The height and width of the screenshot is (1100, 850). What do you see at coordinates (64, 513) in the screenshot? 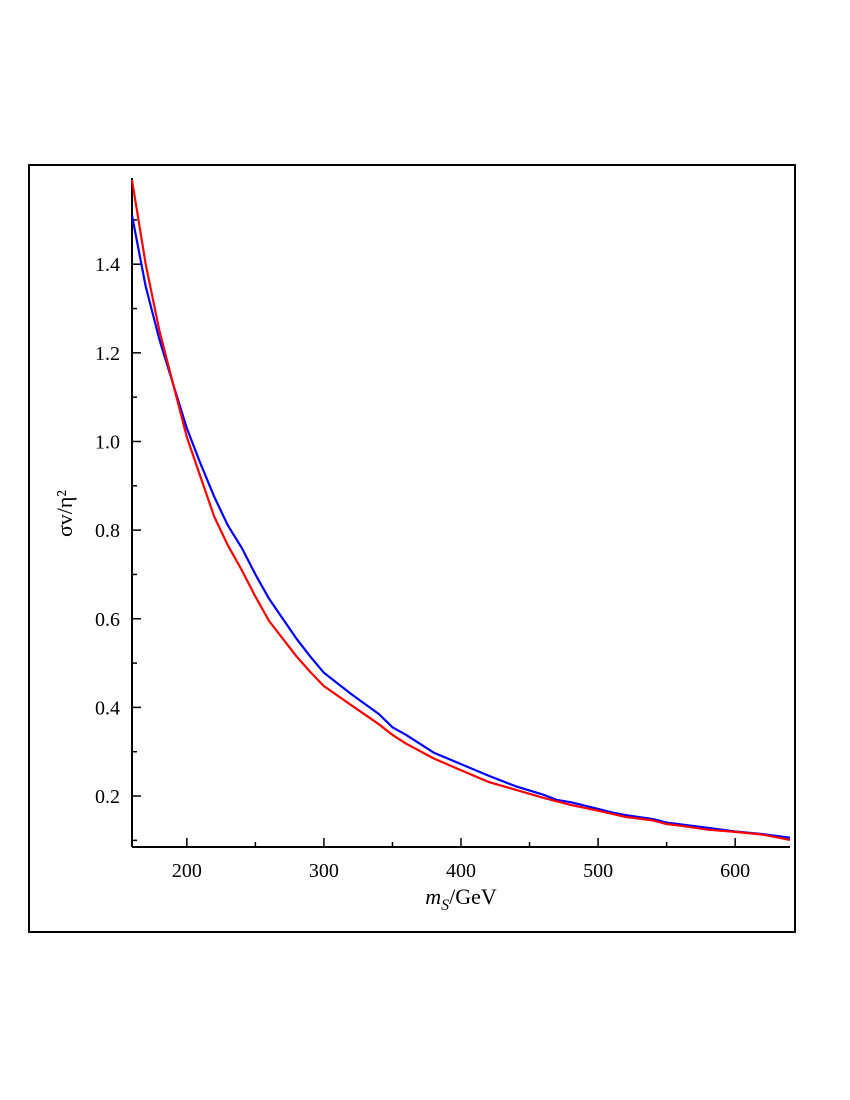
I see `y-axis-title: σv/η²` at bounding box center [64, 513].